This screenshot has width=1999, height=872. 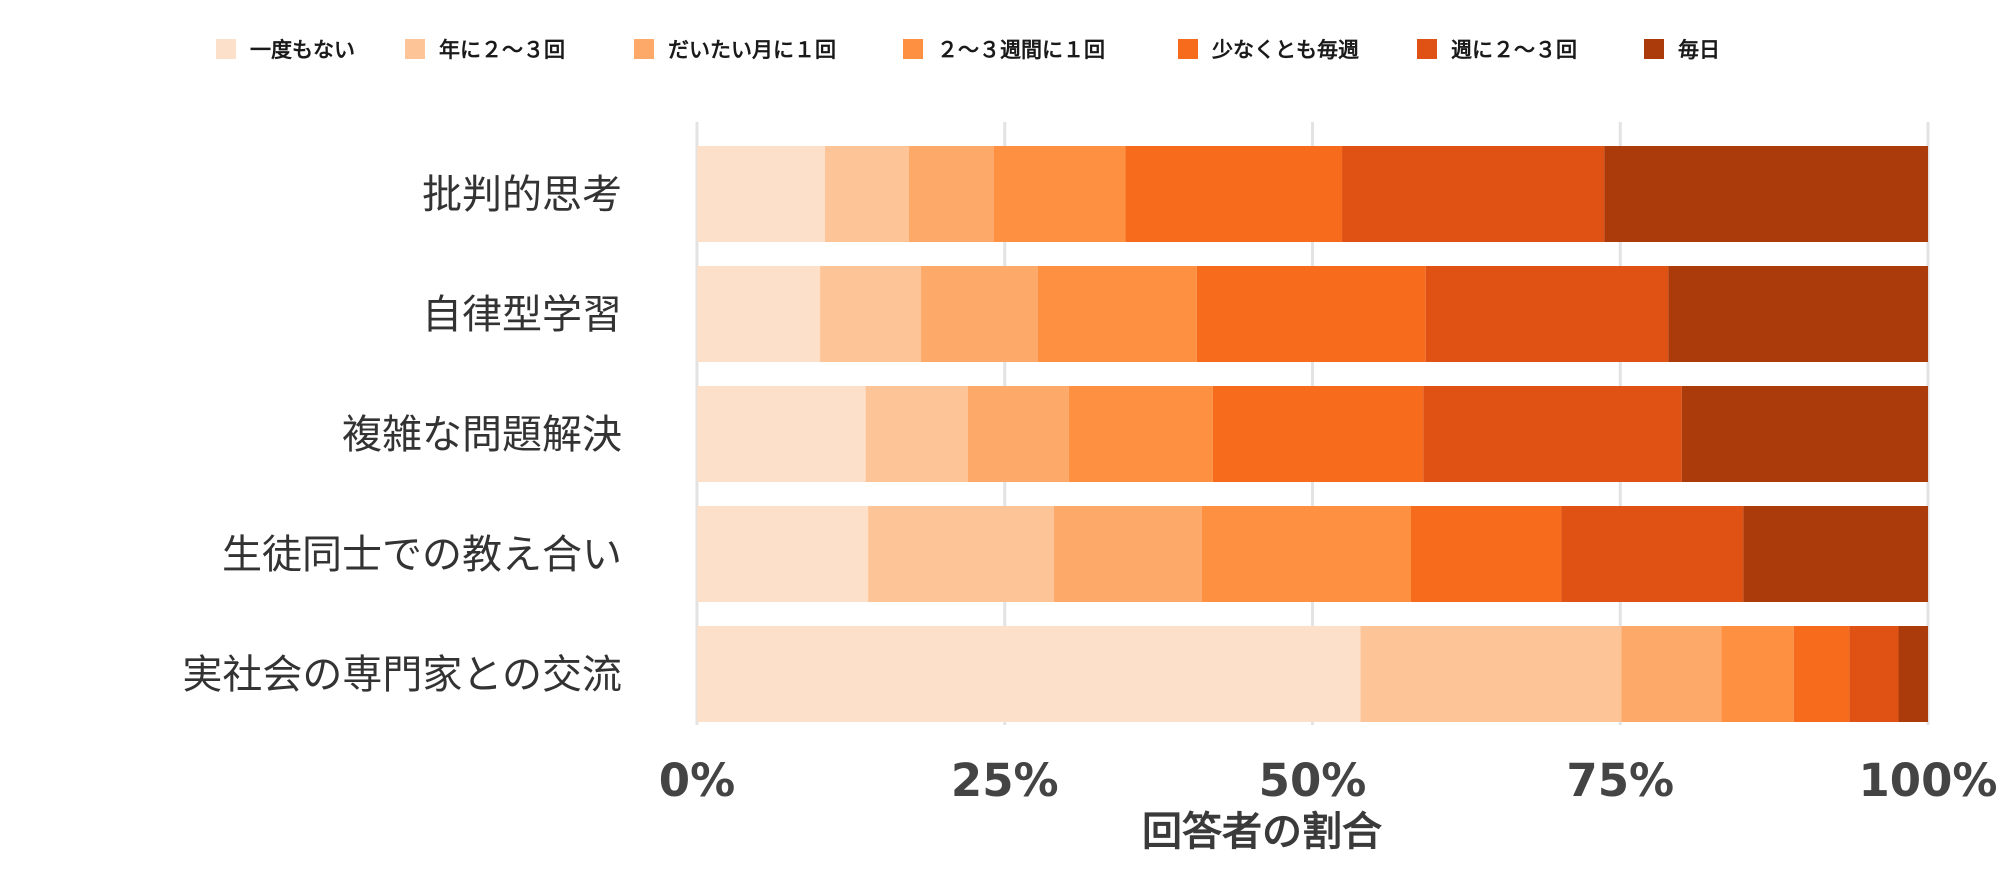 I want to click on category-label-4: 生徒同士での教え合い, so click(x=422, y=555).